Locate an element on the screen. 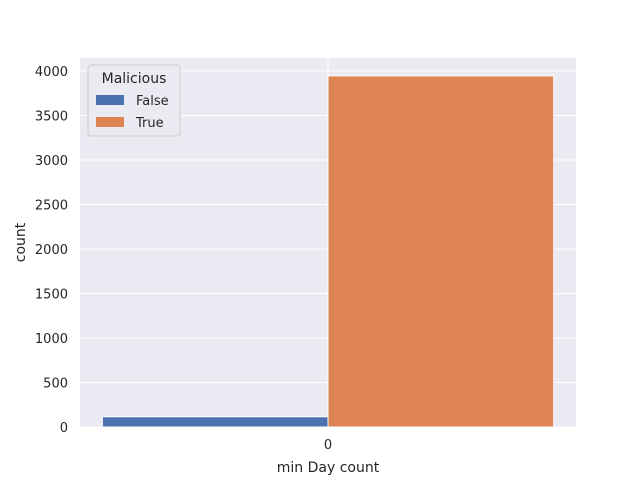 This screenshot has height=480, width=640. y-tick-label: 2500 is located at coordinates (51, 206).